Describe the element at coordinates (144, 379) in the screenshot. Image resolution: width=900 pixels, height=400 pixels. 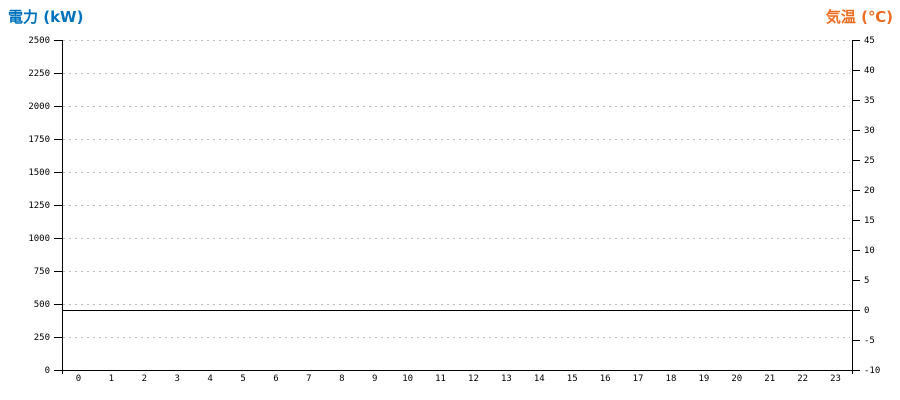
I see `x-tick-label: 2` at that location.